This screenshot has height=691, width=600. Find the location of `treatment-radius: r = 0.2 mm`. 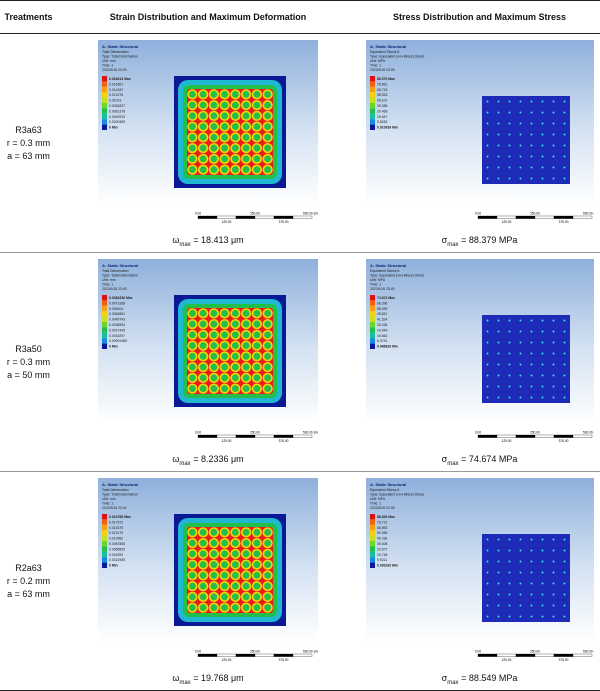

treatment-radius: r = 0.2 mm is located at coordinates (28, 580).